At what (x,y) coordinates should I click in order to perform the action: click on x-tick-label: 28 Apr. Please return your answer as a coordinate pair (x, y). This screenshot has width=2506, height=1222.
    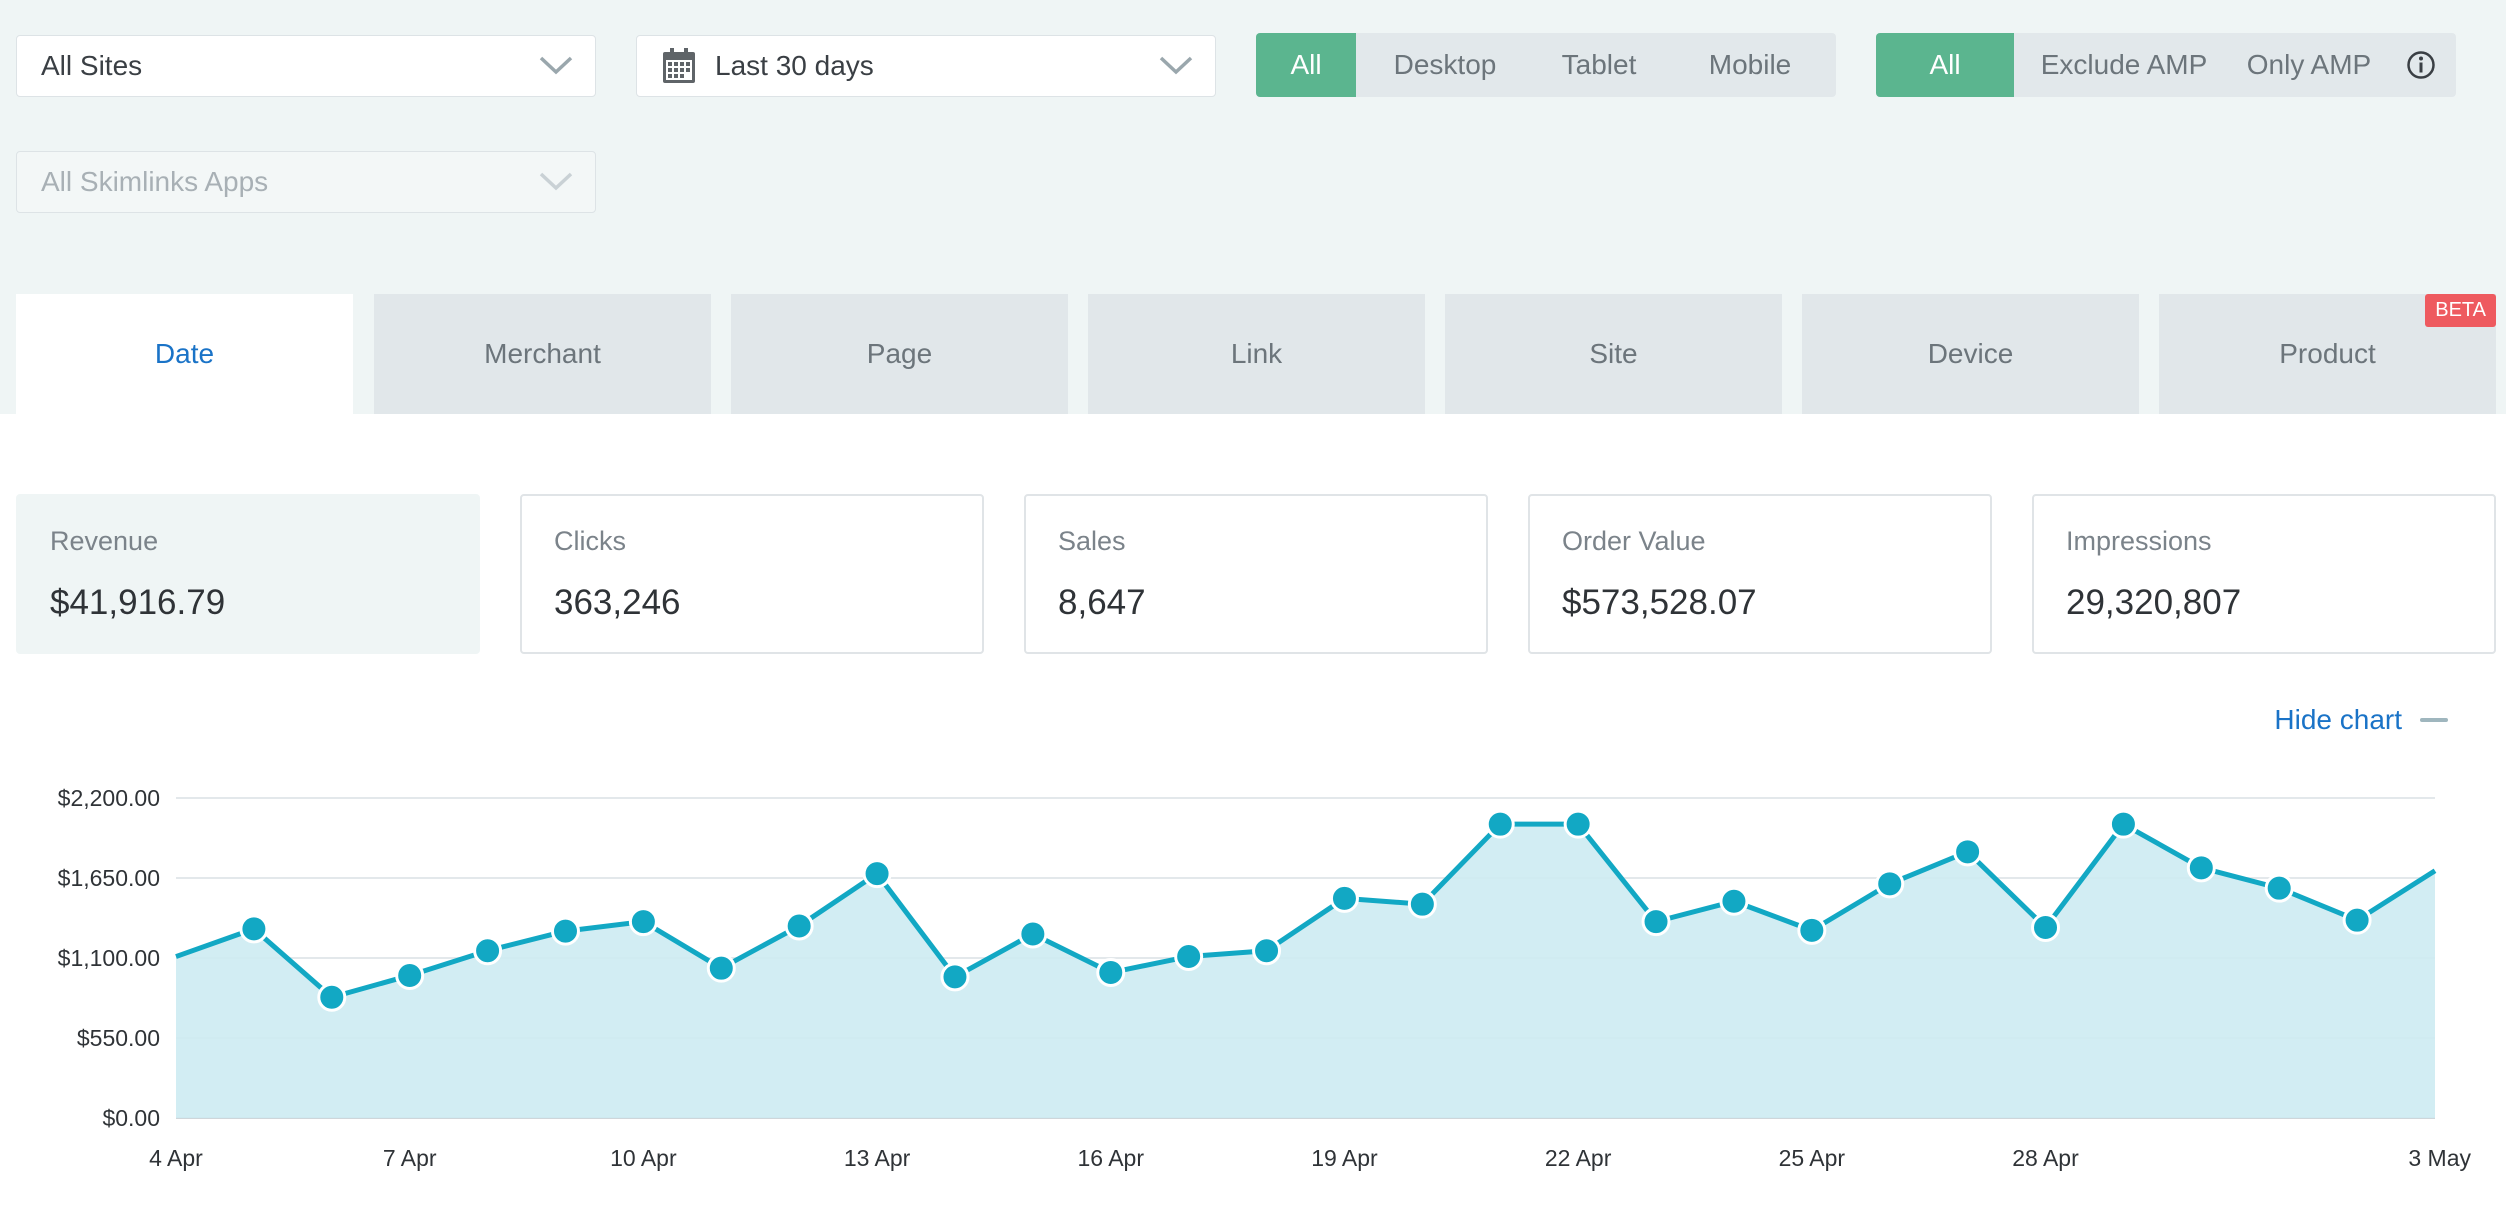
    Looking at the image, I should click on (2045, 1158).